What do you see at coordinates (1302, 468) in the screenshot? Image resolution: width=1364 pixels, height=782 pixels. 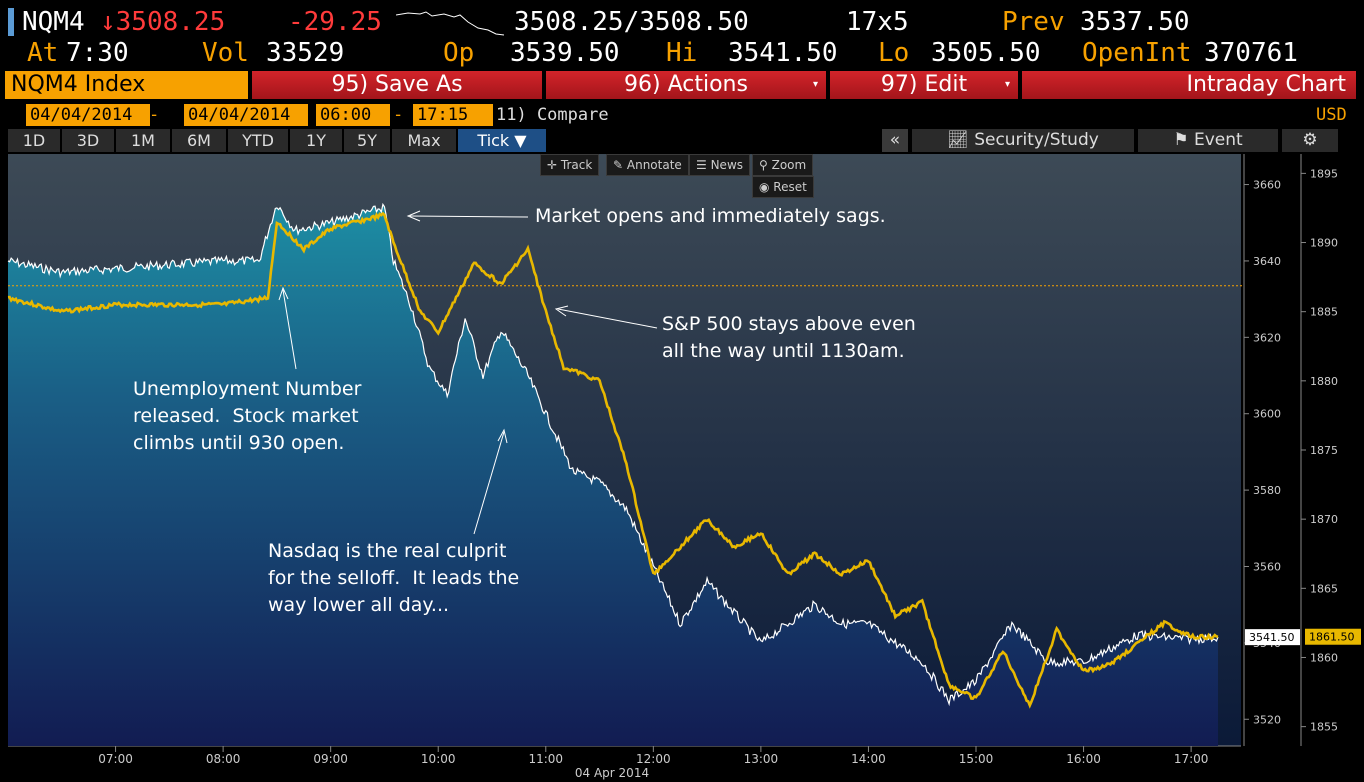 I see `axis-panel` at bounding box center [1302, 468].